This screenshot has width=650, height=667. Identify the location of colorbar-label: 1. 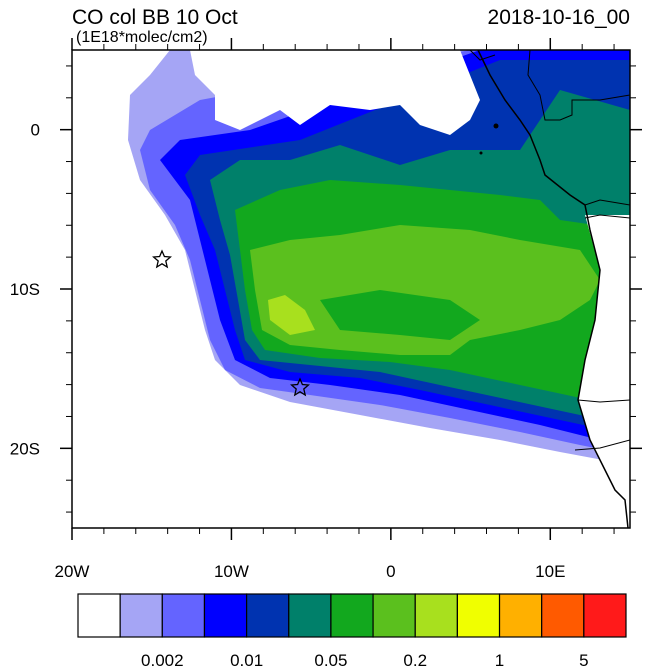
(499, 659).